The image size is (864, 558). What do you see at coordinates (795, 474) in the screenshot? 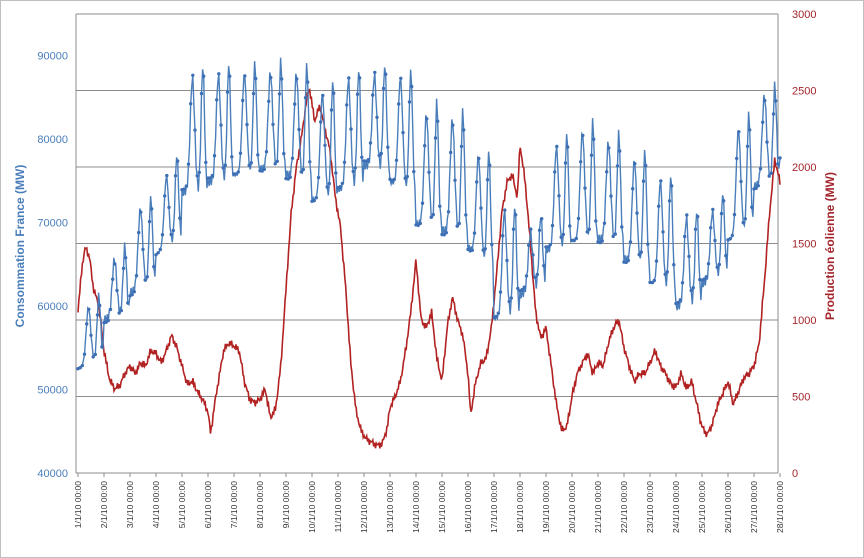
I see `y-right-tick-label: 0` at bounding box center [795, 474].